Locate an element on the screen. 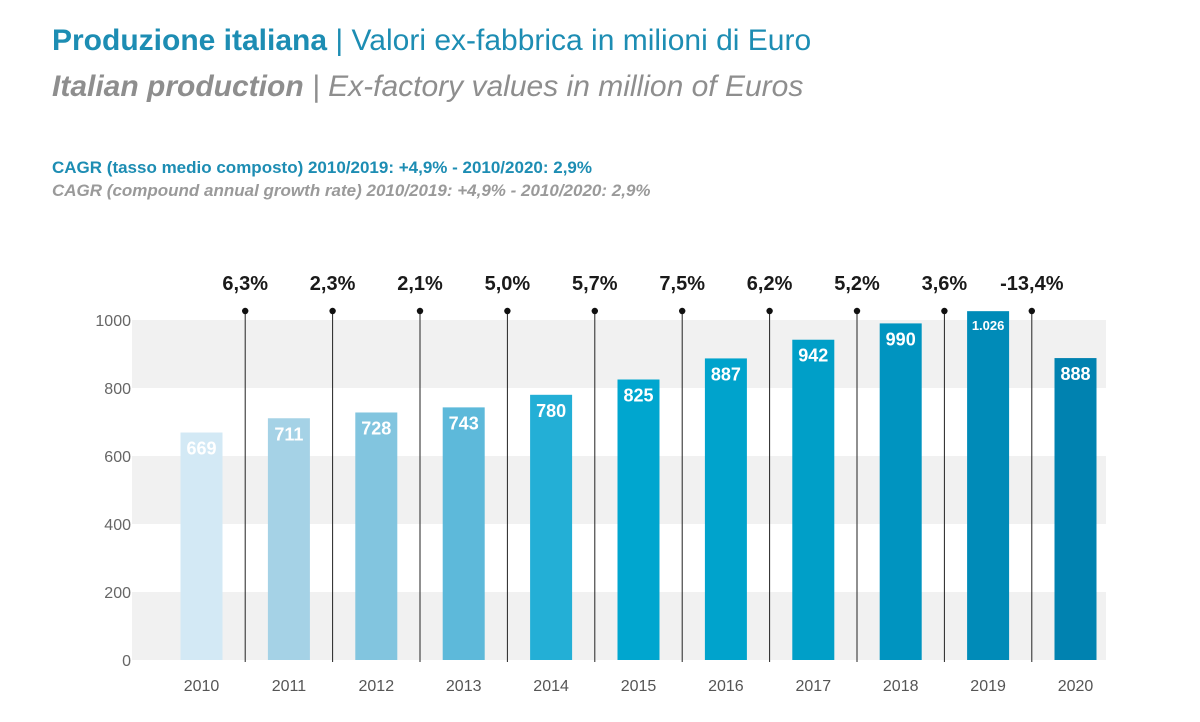  title-en-bold: Italian production is located at coordinates (178, 86).